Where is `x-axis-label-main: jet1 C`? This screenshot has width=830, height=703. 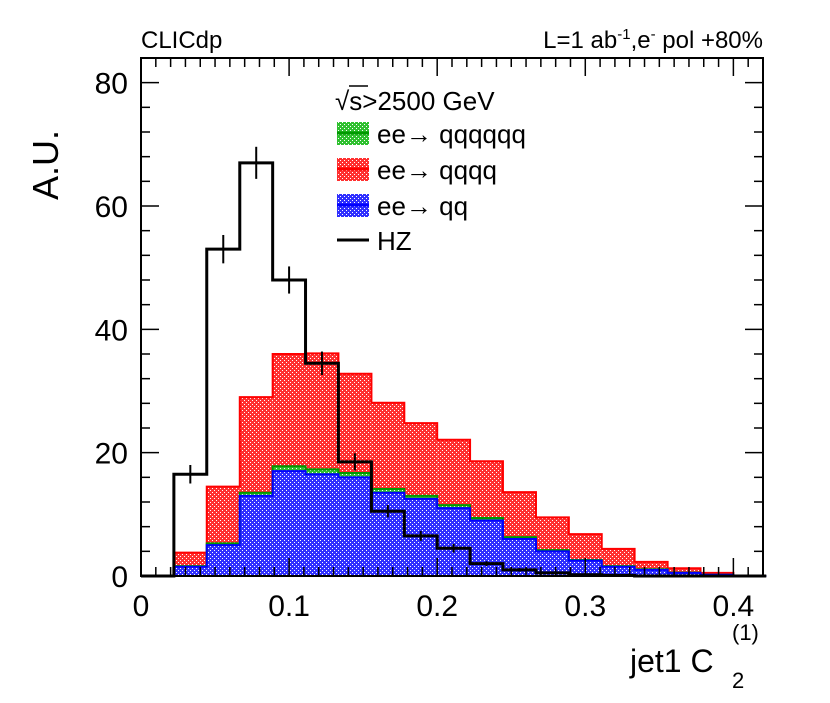 x-axis-label-main: jet1 C is located at coordinates (671, 661).